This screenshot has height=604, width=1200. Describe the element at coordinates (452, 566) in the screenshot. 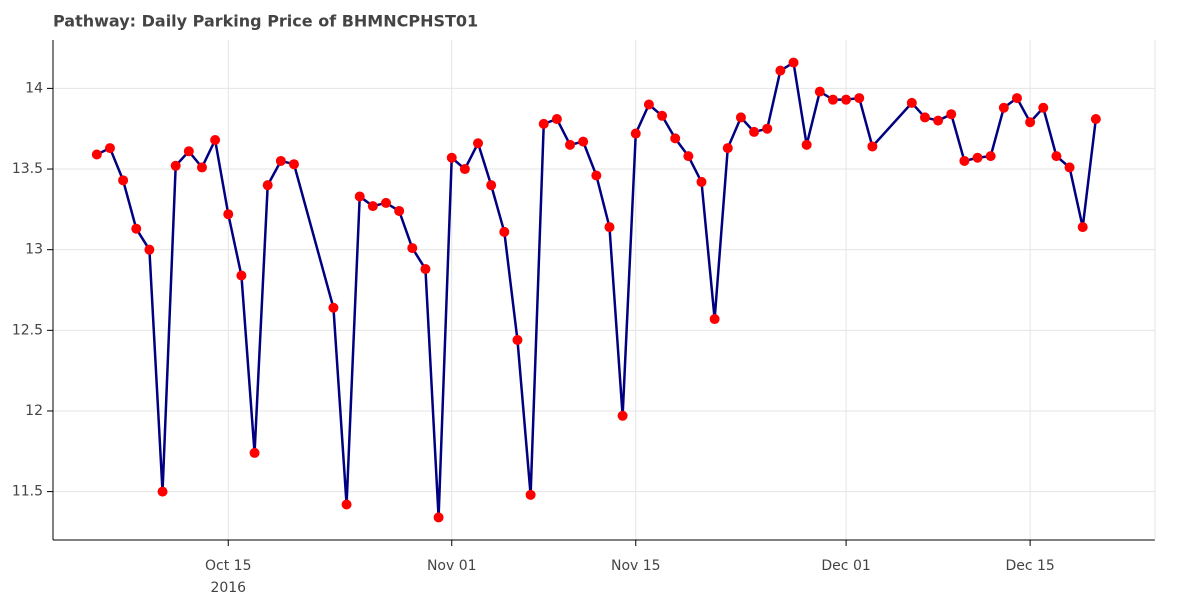

I see `x-tick-label: Nov 01` at that location.